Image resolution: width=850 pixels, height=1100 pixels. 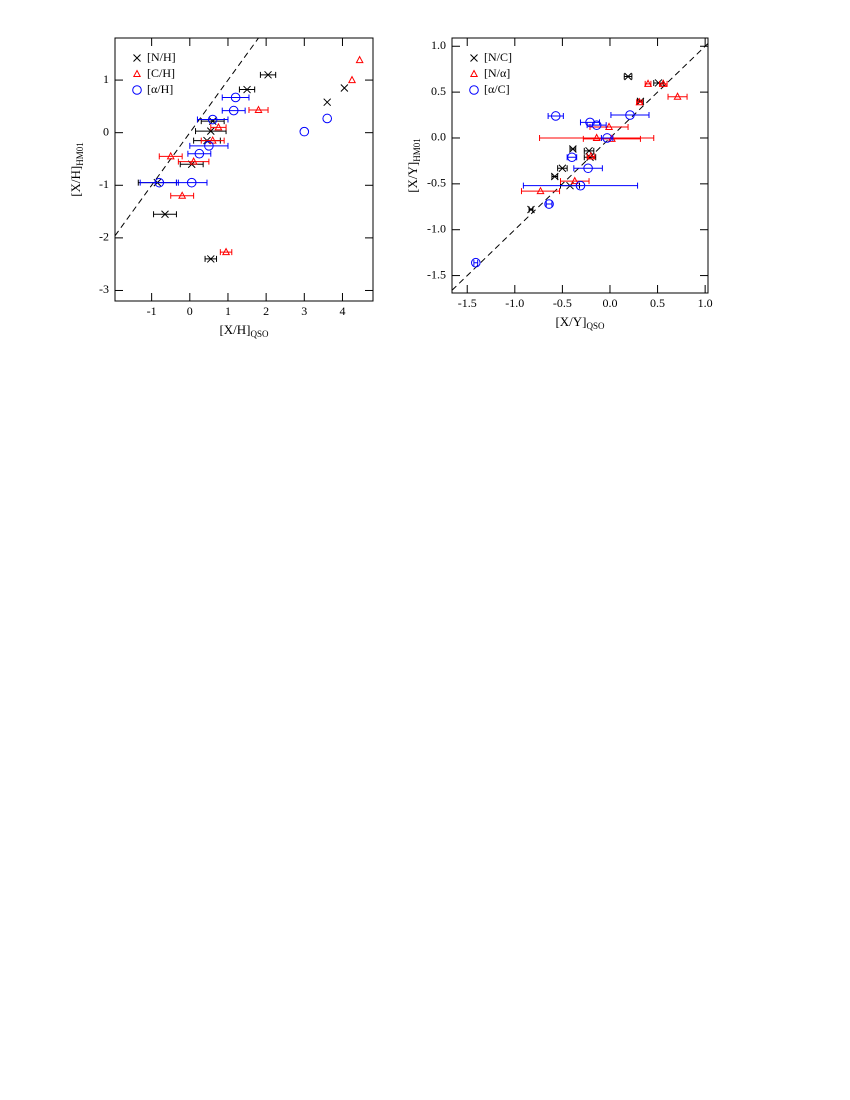 I want to click on x-axis-label-main: [X/Y], so click(x=570, y=321).